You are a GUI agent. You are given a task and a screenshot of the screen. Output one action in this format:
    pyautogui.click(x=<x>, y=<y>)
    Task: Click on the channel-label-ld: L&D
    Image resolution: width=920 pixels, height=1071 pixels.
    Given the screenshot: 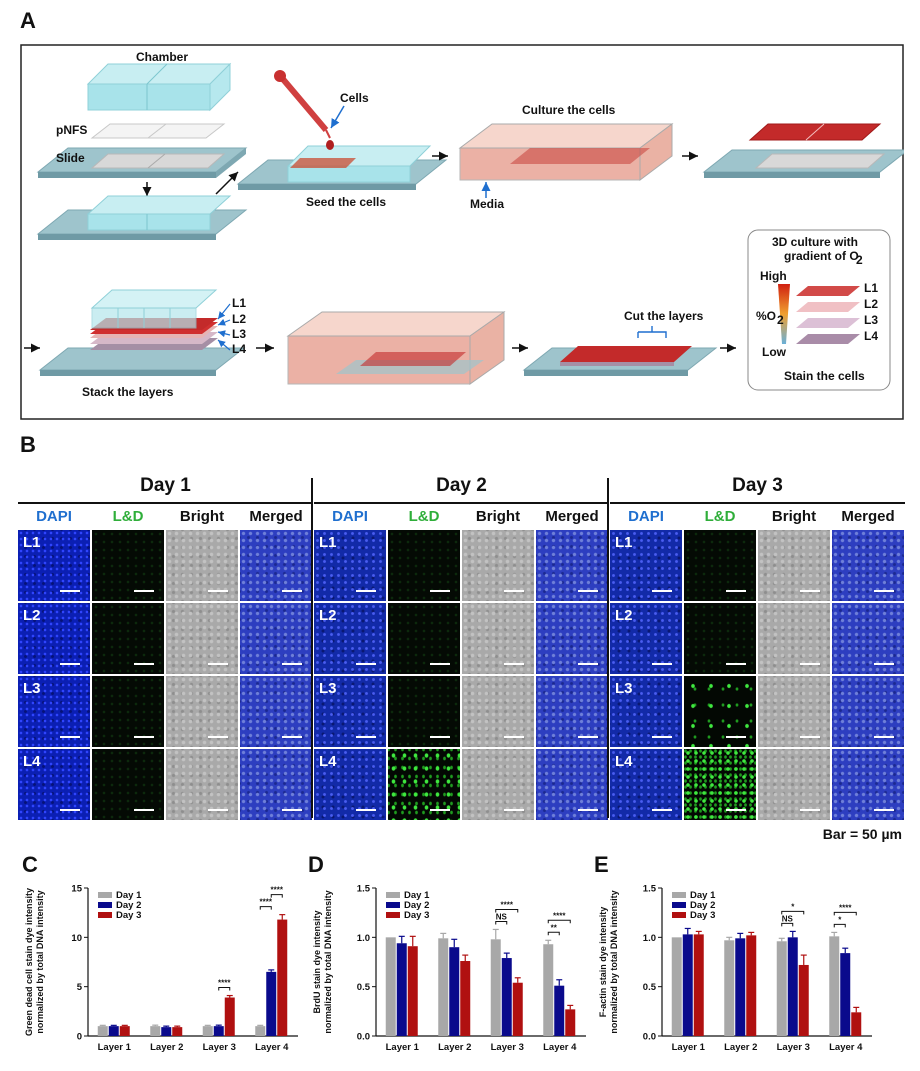 What is the action you would take?
    pyautogui.click(x=128, y=516)
    